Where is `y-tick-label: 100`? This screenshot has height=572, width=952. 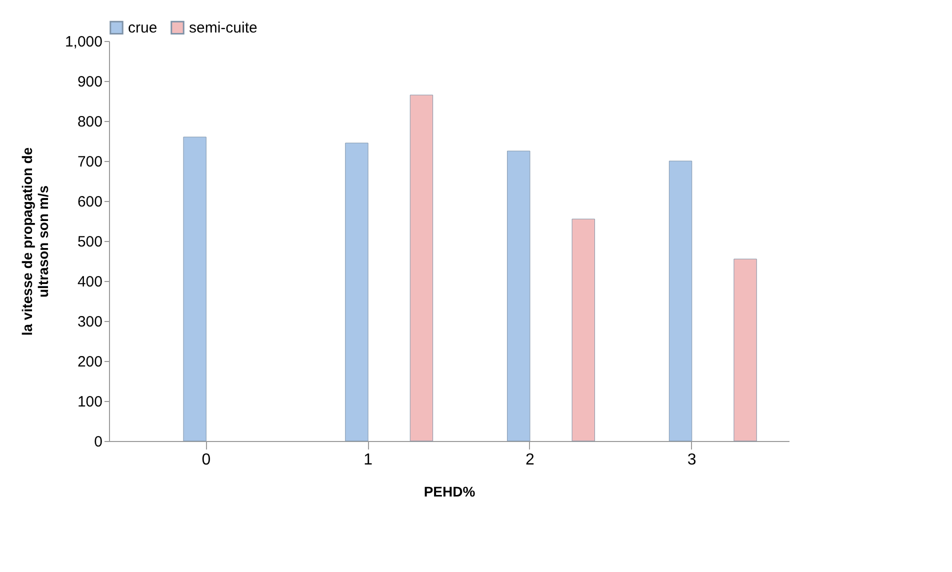 y-tick-label: 100 is located at coordinates (89, 402).